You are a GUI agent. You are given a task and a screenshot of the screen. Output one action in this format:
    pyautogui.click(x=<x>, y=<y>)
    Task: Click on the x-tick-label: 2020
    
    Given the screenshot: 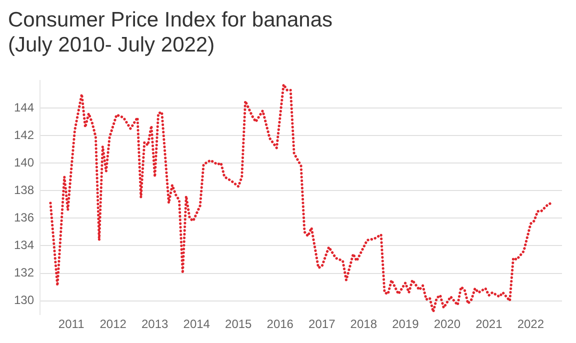 What is the action you would take?
    pyautogui.click(x=447, y=324)
    